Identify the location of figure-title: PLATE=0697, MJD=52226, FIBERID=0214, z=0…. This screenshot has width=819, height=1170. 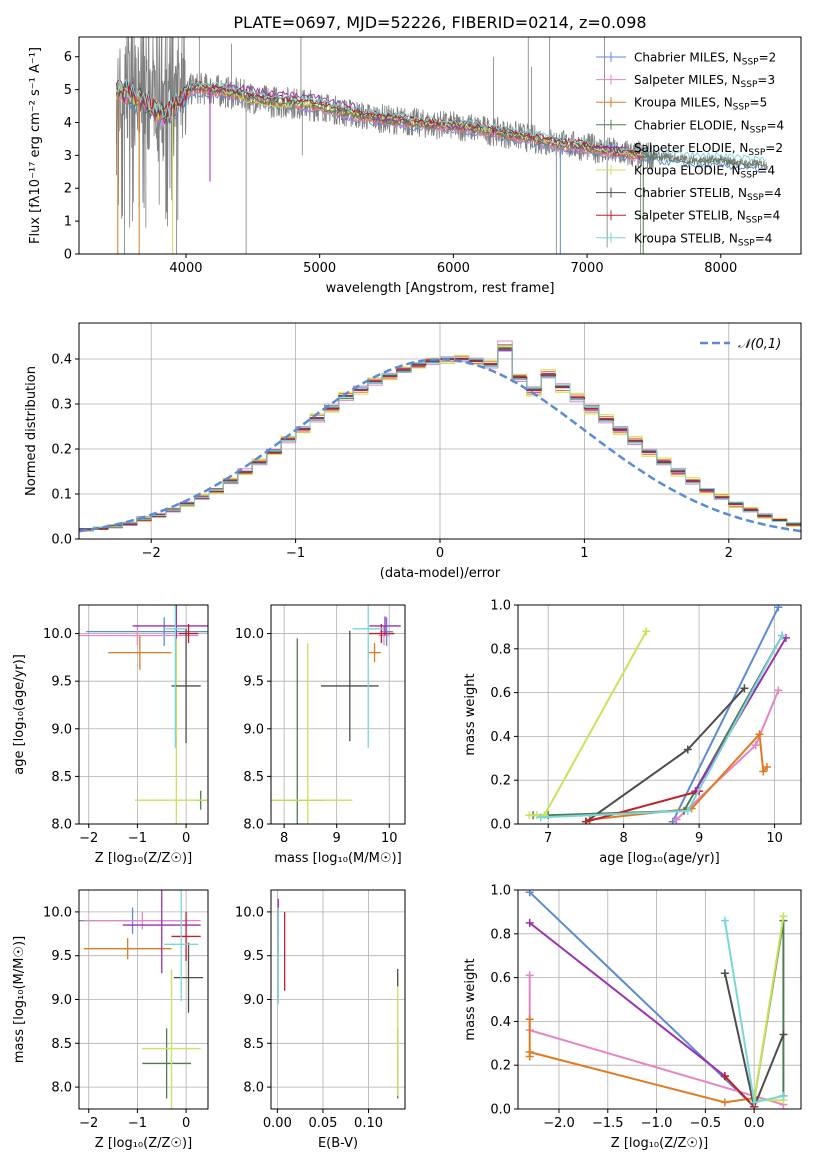
(439, 22).